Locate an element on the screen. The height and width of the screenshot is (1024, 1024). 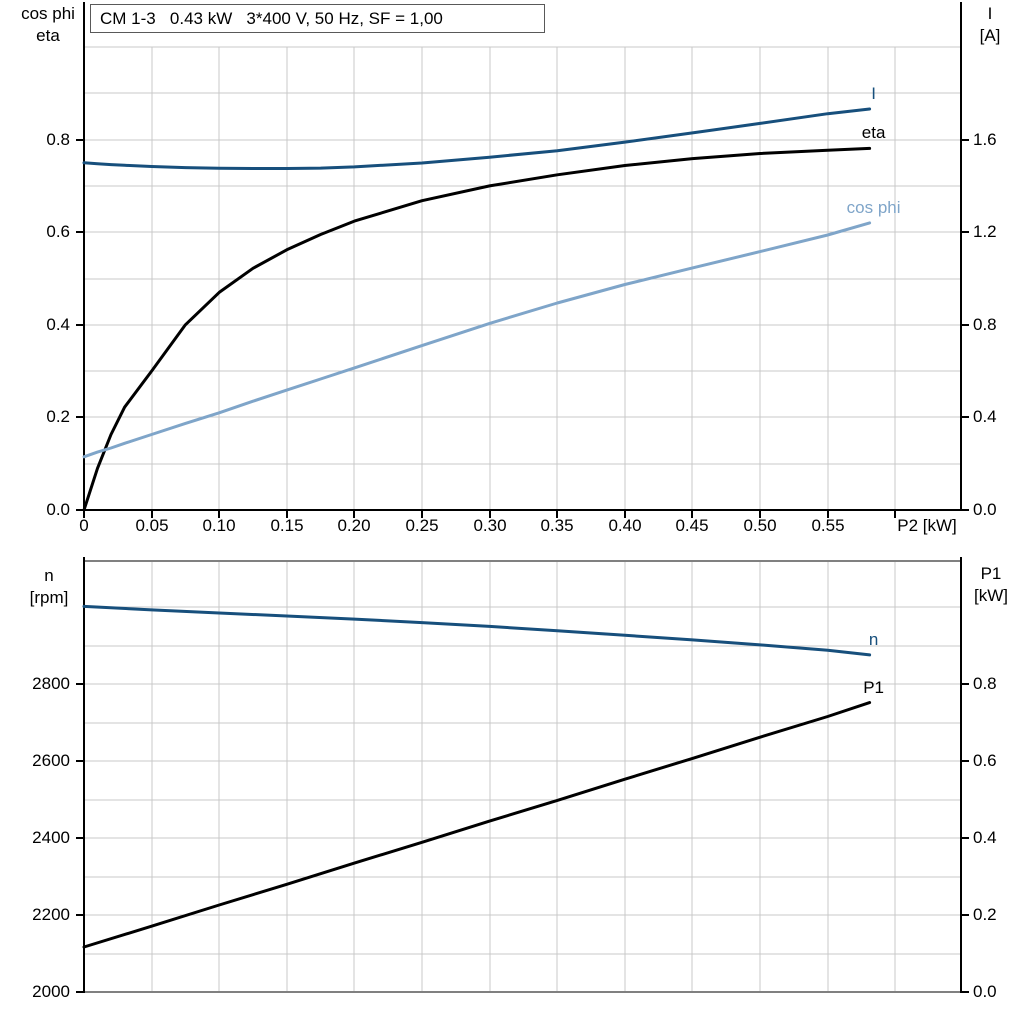
y-left-tick-label: 2200 is located at coordinates (51, 914).